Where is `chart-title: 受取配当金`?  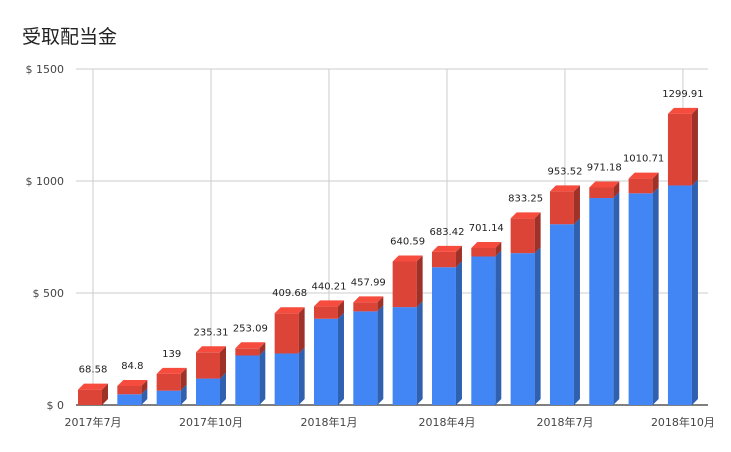
chart-title: 受取配当金 is located at coordinates (70, 37).